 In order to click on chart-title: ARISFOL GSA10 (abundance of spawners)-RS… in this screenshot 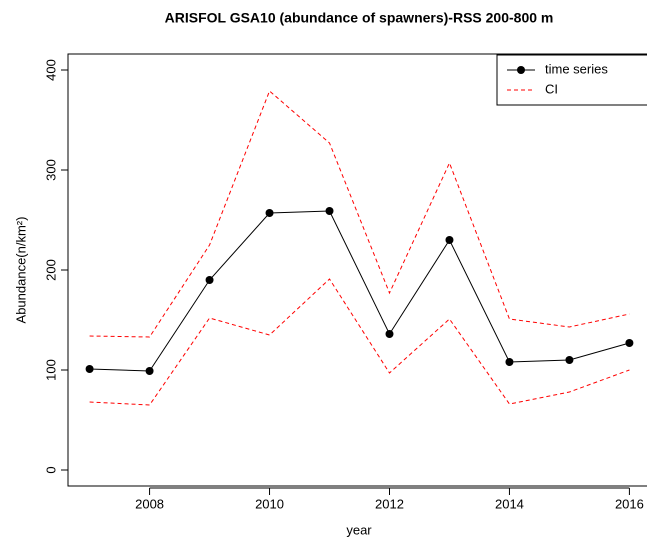, I will do `click(359, 18)`.